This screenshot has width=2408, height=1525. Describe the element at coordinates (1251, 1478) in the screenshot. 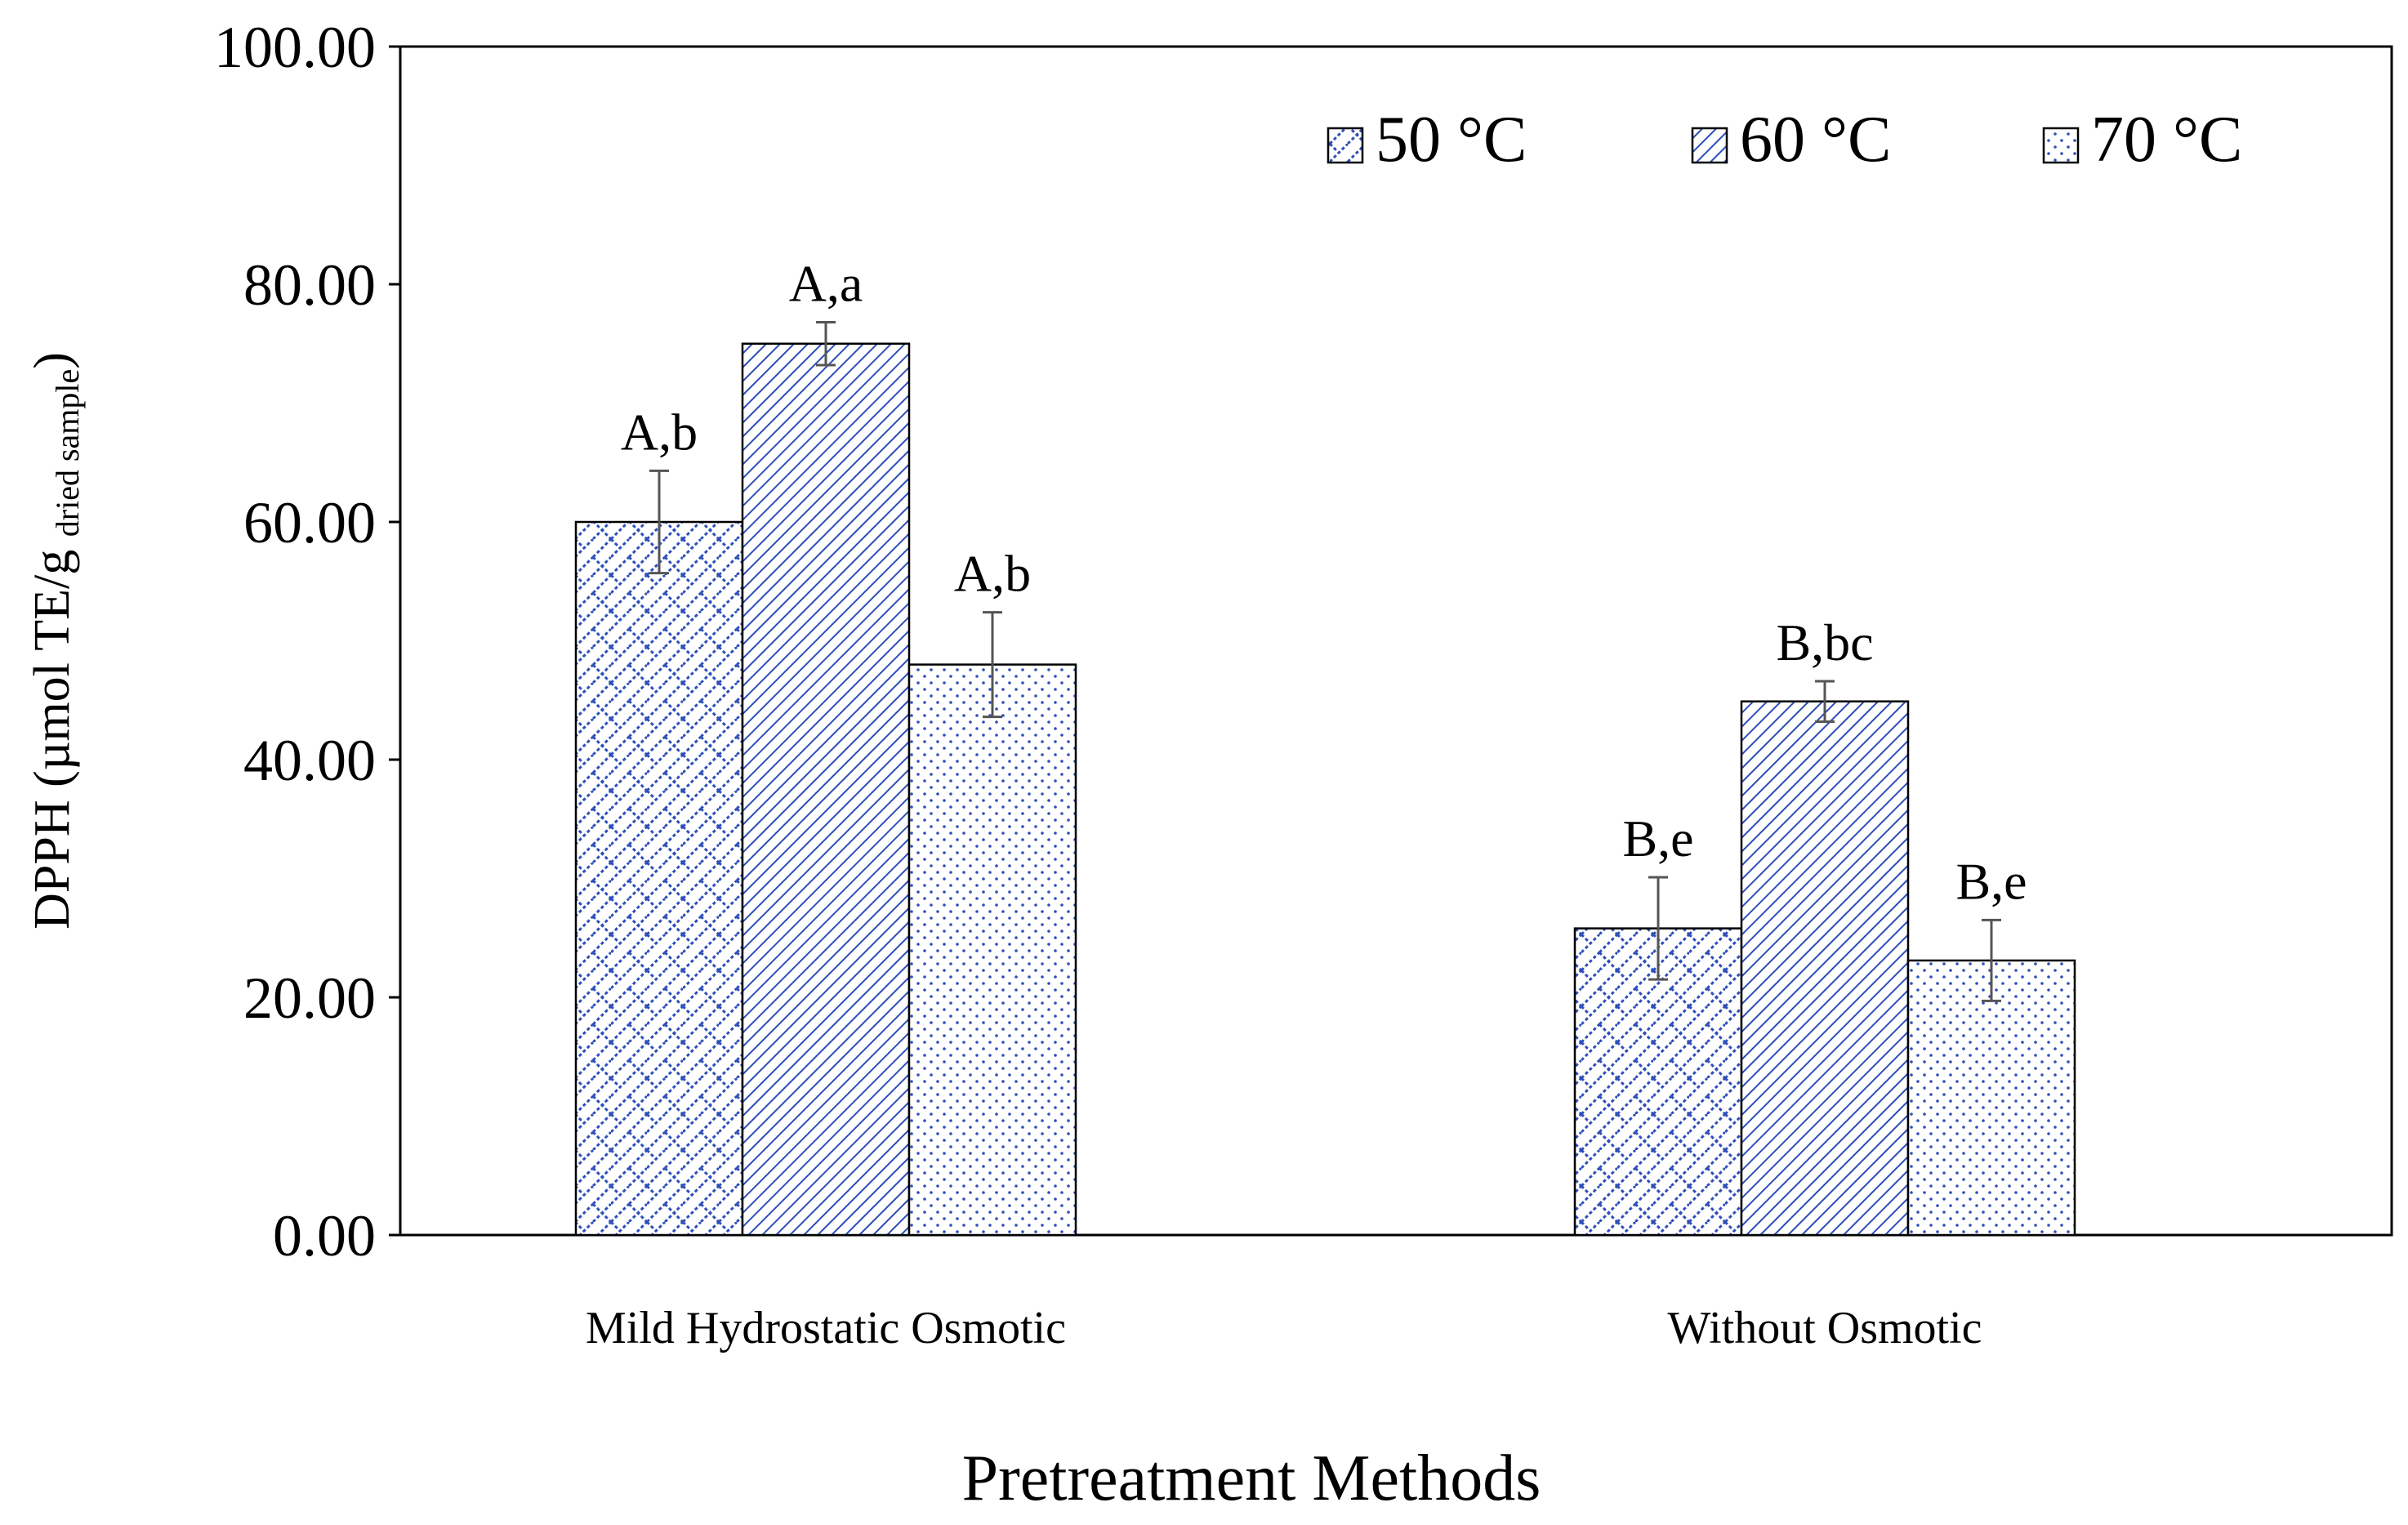

I see `x-axis-title: Pretreatment Methods` at that location.